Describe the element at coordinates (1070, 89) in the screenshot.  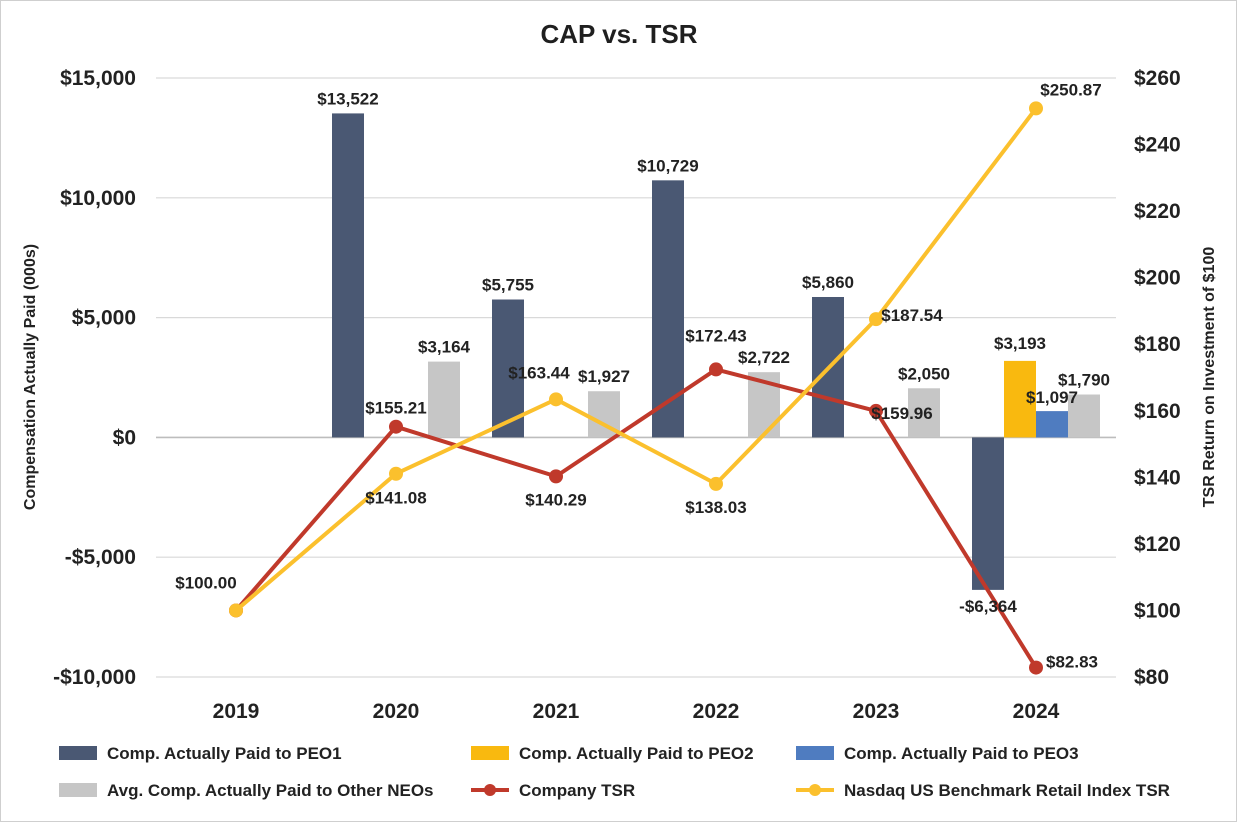
I see `line-data-label: $250.87` at that location.